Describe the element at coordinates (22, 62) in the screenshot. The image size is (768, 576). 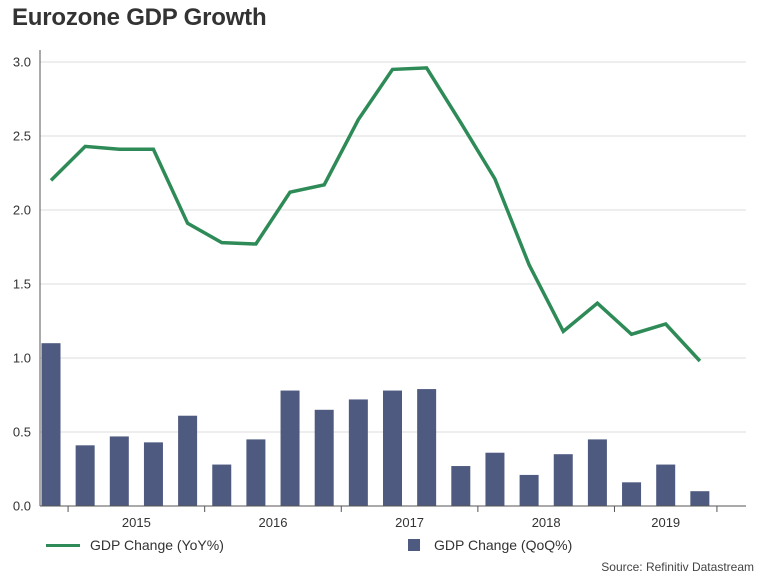
I see `y-tick-label: 3.0` at that location.